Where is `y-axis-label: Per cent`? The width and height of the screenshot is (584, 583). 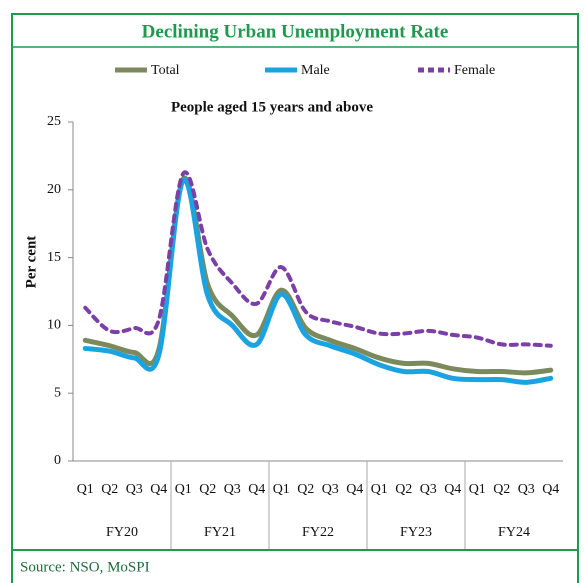 y-axis-label: Per cent is located at coordinates (31, 262).